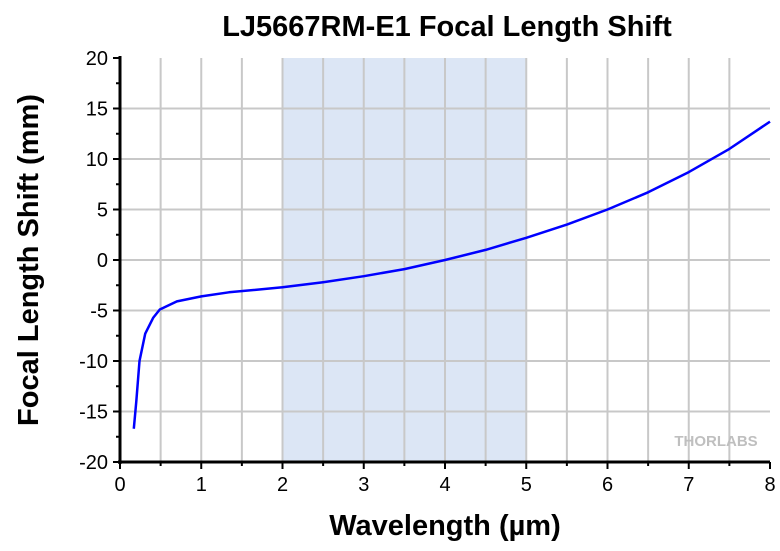 Image resolution: width=780 pixels, height=551 pixels. What do you see at coordinates (607, 485) in the screenshot?
I see `x-tick-label: 6` at bounding box center [607, 485].